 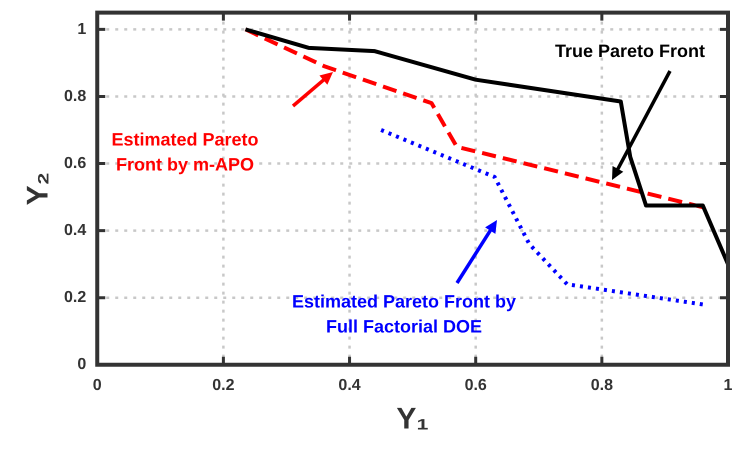 What do you see at coordinates (75, 231) in the screenshot?
I see `y-tick-label: 0.4` at bounding box center [75, 231].